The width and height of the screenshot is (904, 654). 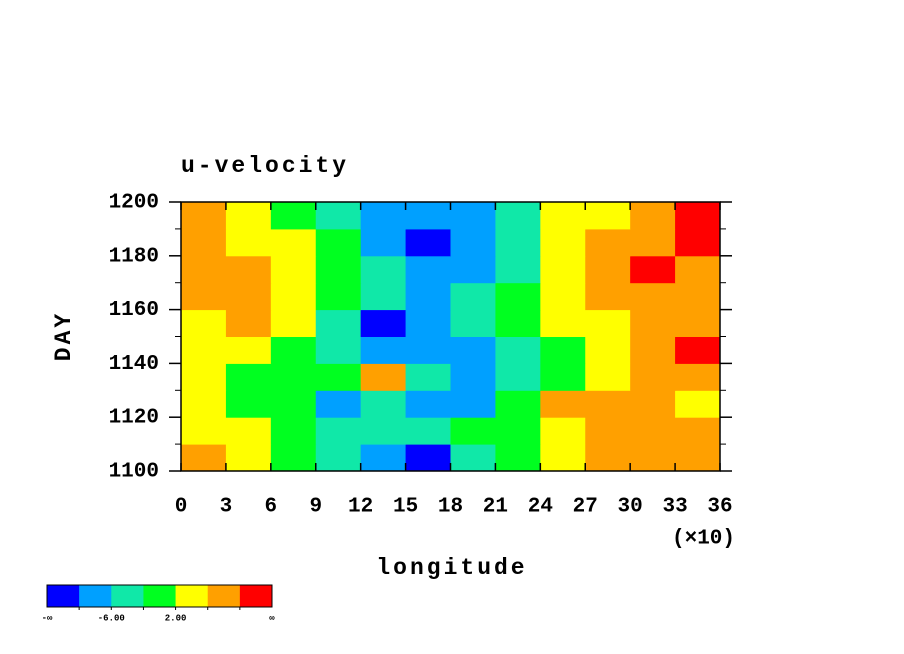 What do you see at coordinates (47, 618) in the screenshot?
I see `colorbar-label: -∞` at bounding box center [47, 618].